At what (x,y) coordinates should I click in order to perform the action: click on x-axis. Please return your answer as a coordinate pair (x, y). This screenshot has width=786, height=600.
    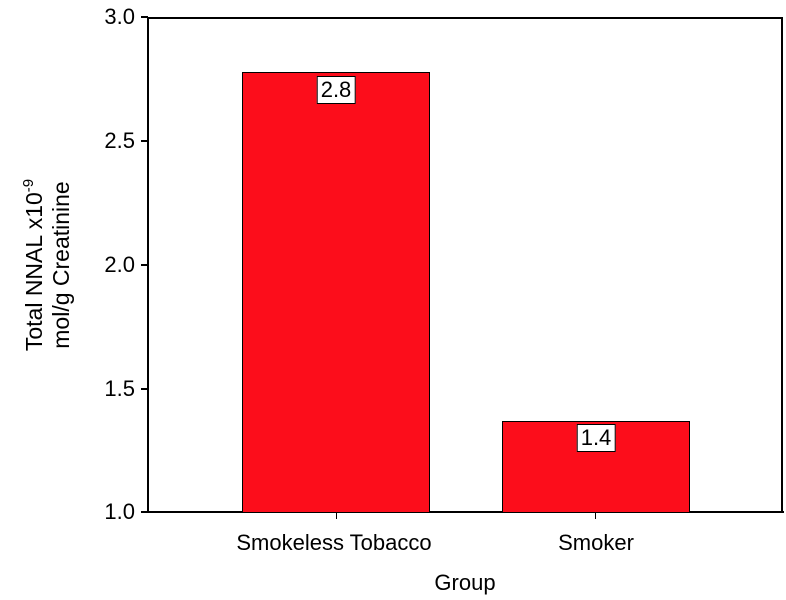
    Looking at the image, I should click on (465, 512).